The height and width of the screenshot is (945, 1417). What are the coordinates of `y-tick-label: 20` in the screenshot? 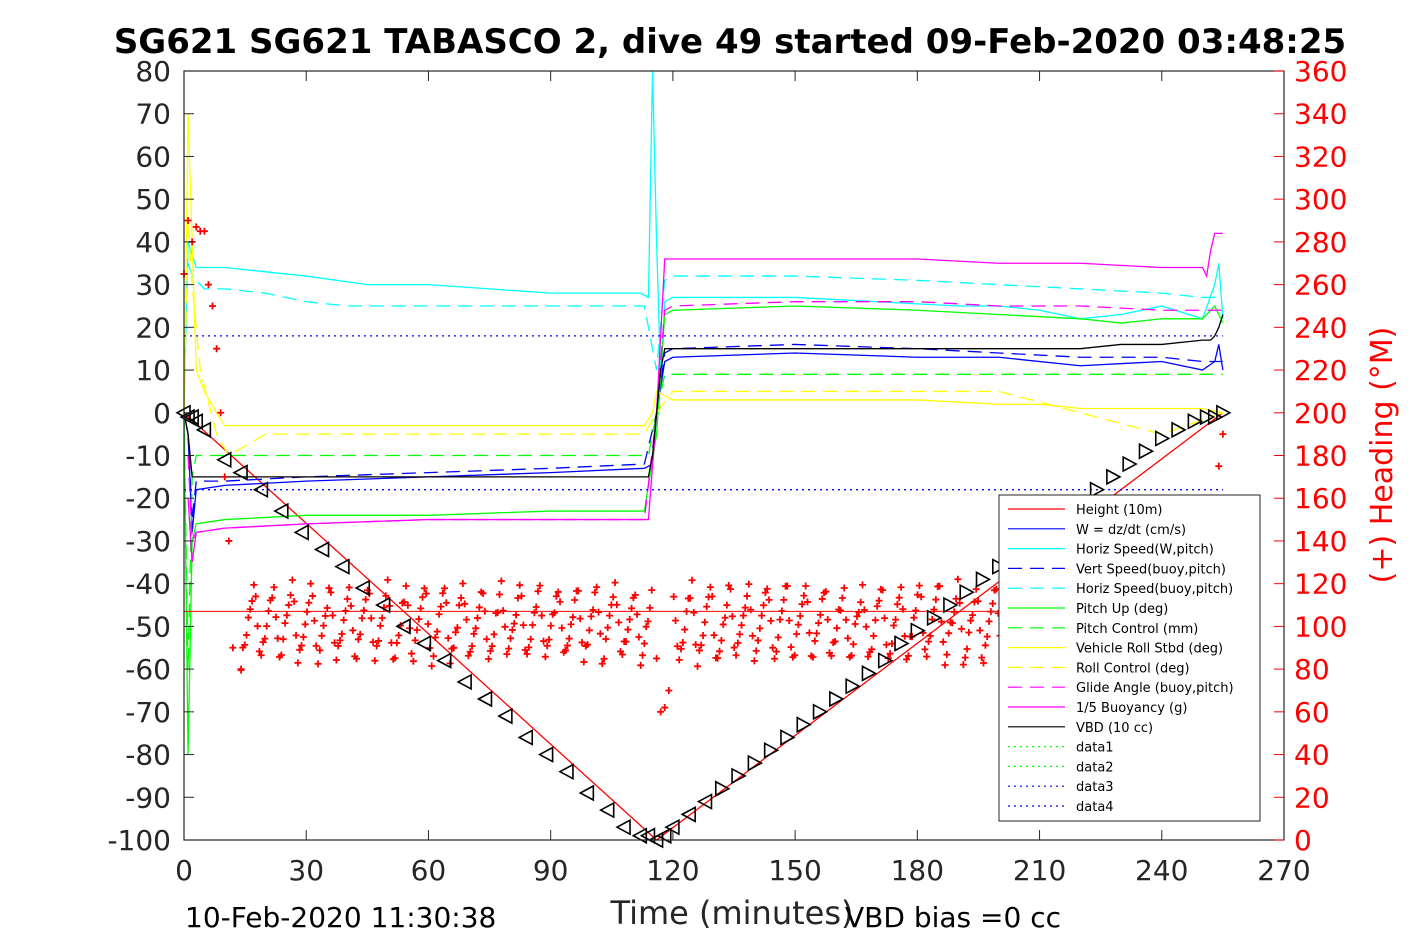 It's located at (153, 327).